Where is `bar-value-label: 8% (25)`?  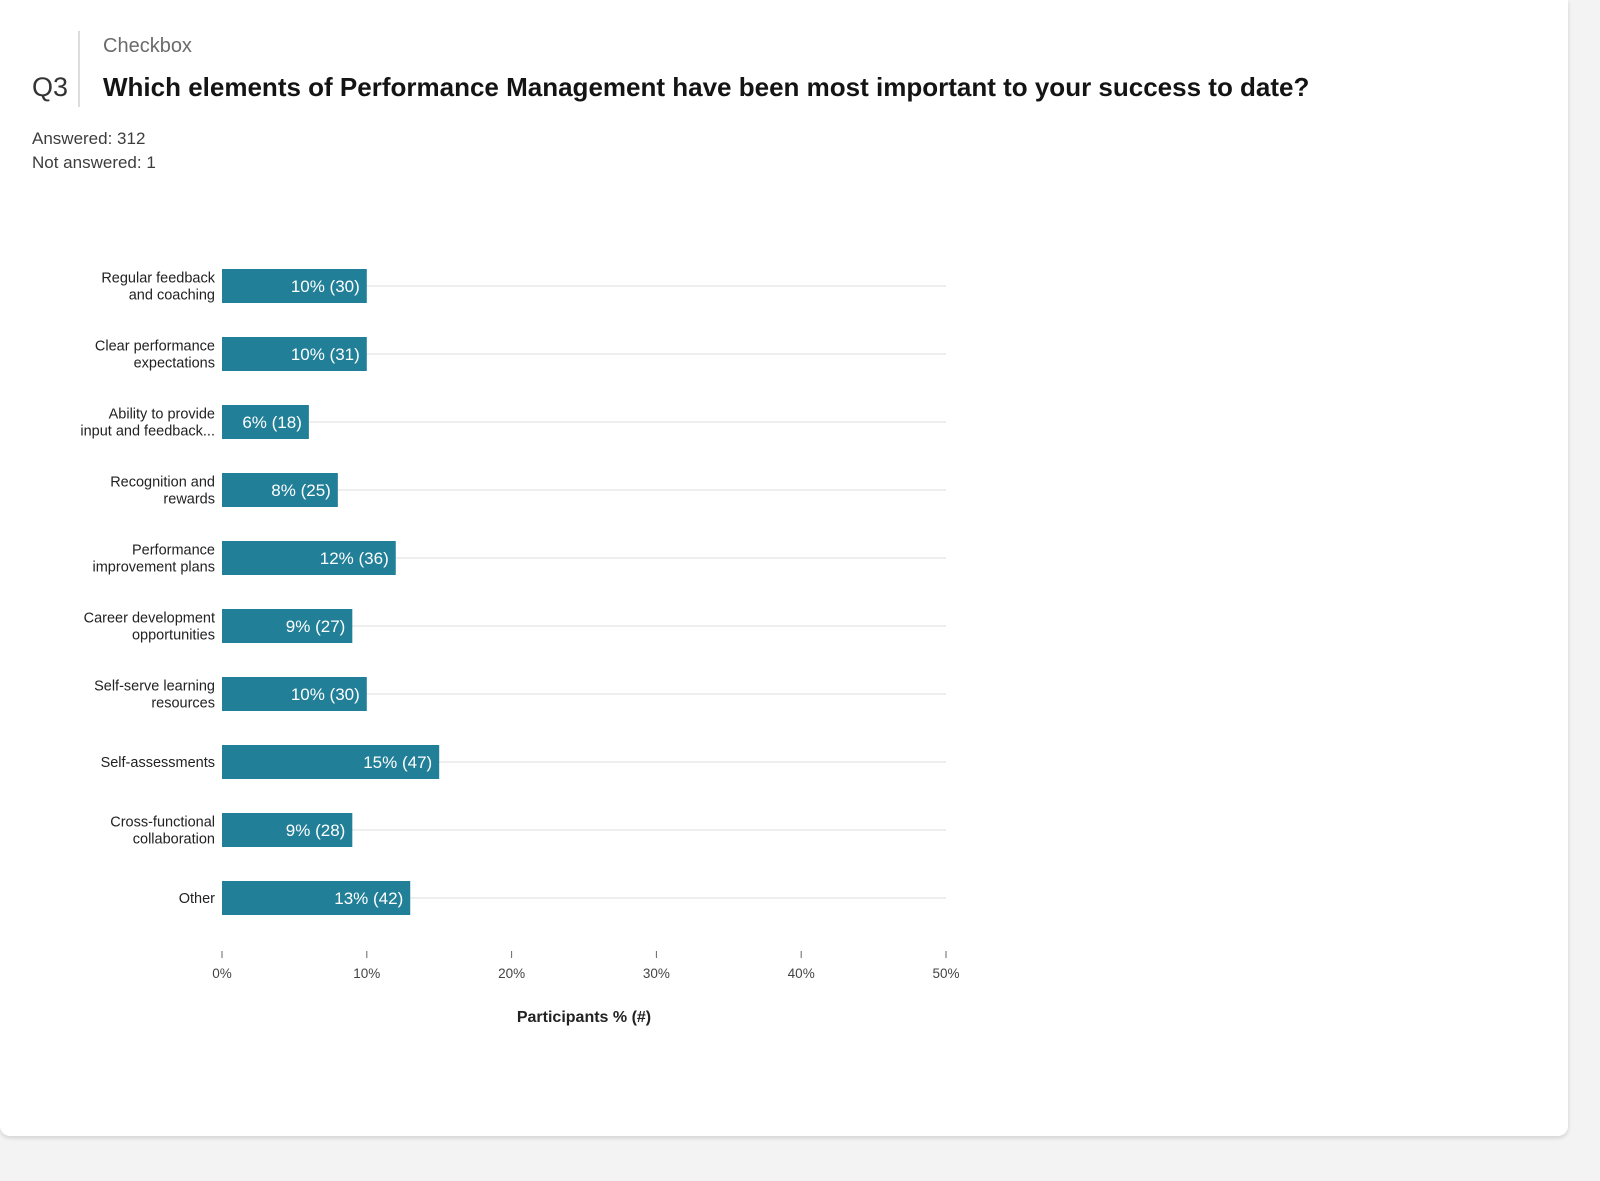 bar-value-label: 8% (25) is located at coordinates (301, 490).